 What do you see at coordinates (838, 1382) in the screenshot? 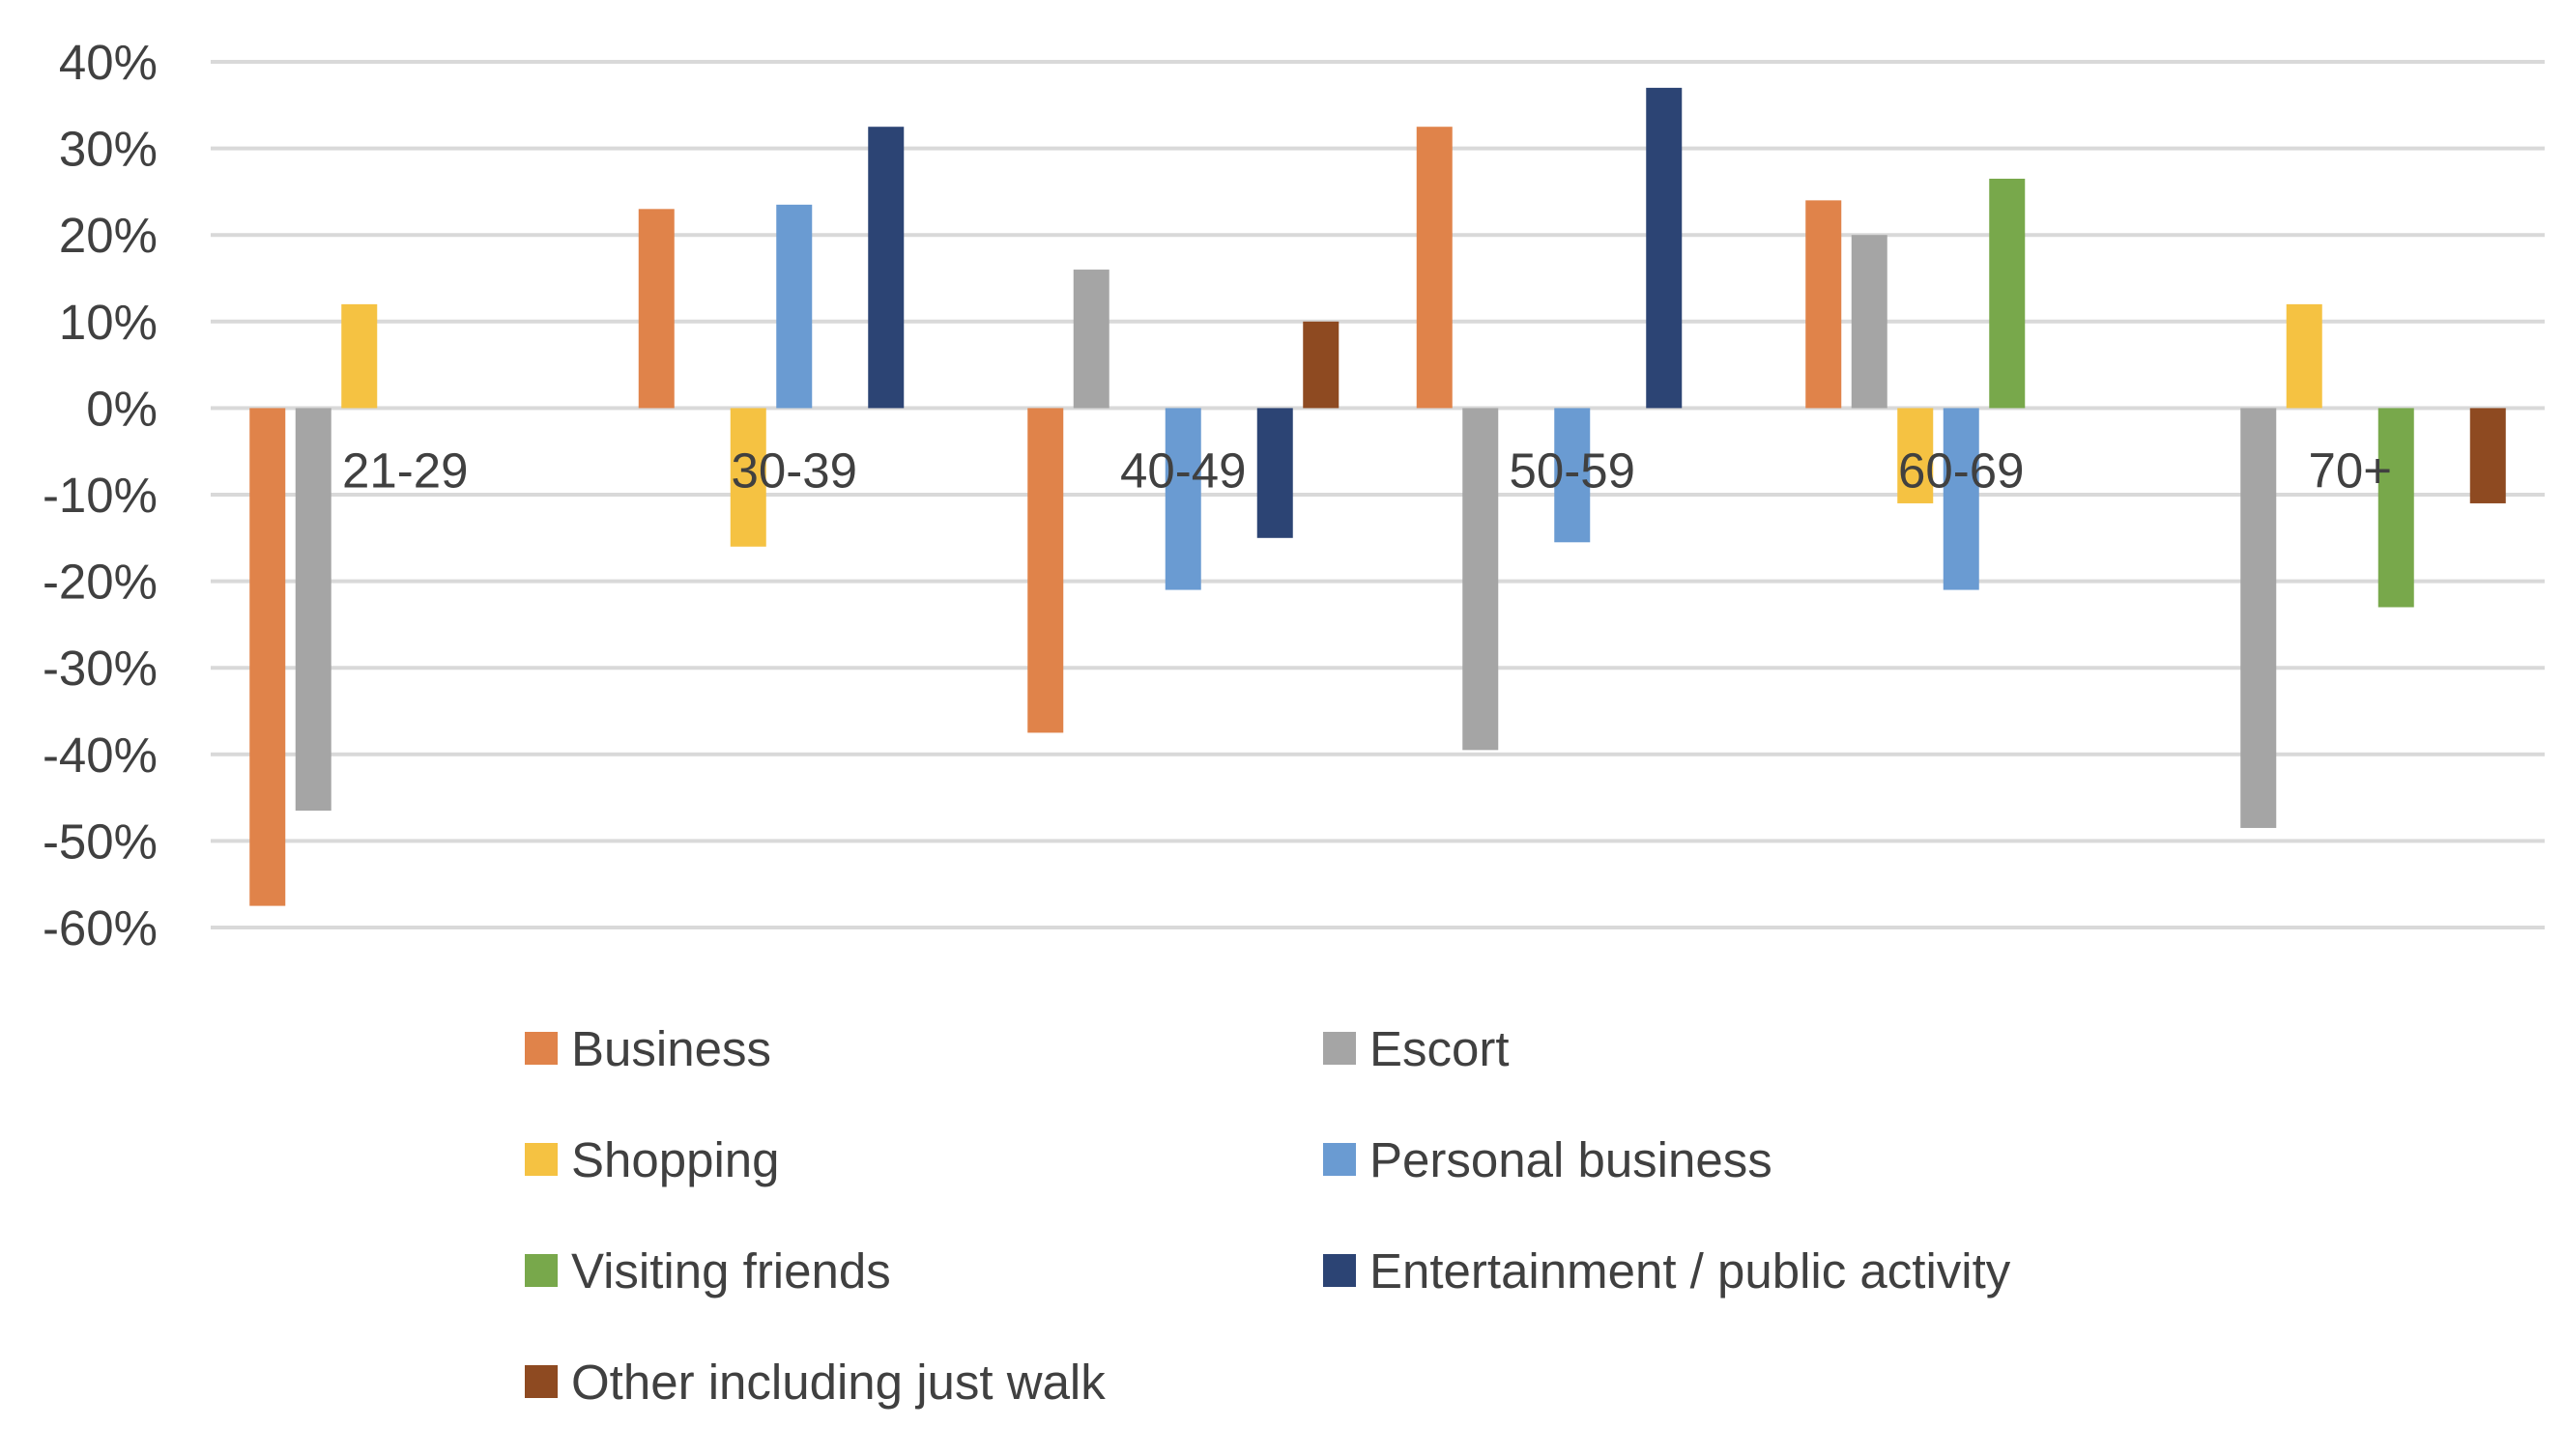
I see `legend-label: Other including just walk` at bounding box center [838, 1382].